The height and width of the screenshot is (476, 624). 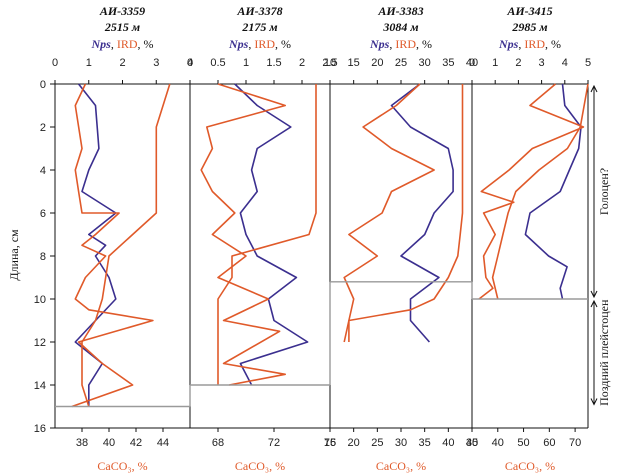 What do you see at coordinates (354, 443) in the screenshot?
I see `bottom-tick-label: 20` at bounding box center [354, 443].